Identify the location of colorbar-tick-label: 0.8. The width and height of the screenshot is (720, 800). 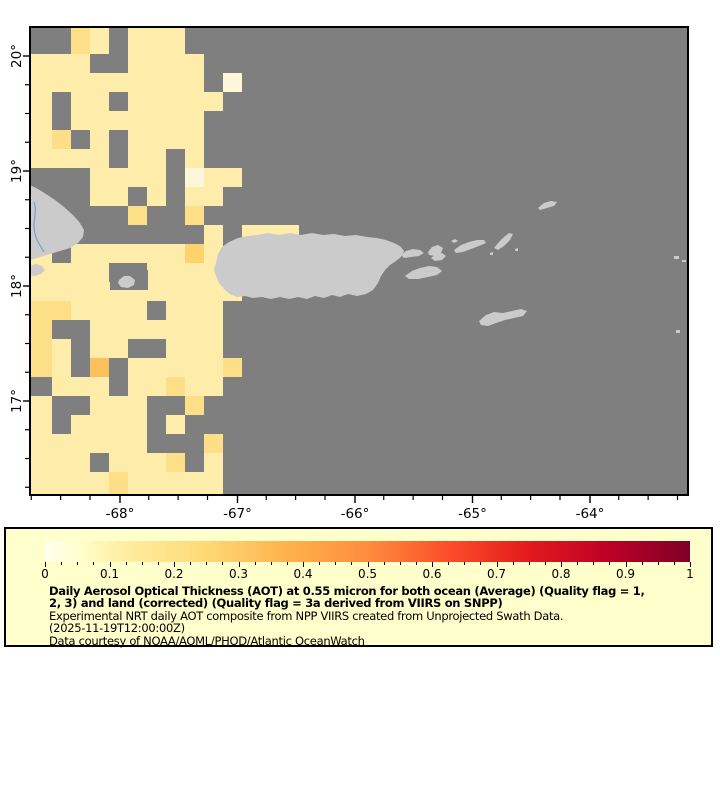
(561, 574).